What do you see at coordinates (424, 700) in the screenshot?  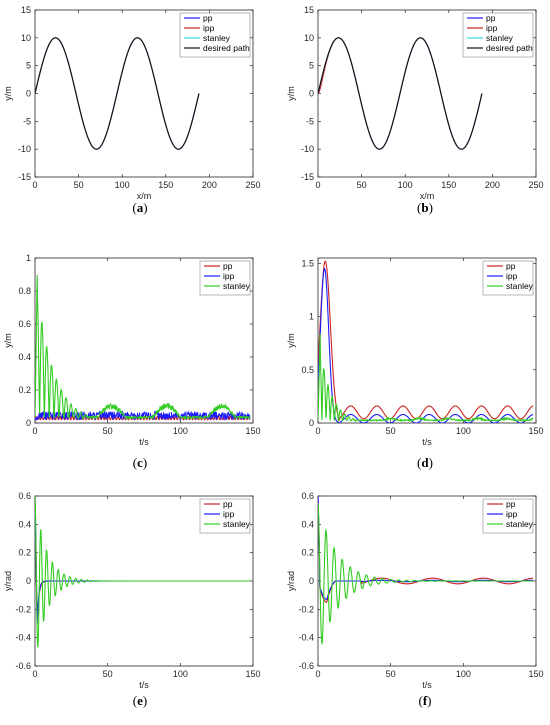 I see `panel-label: (f)` at bounding box center [424, 700].